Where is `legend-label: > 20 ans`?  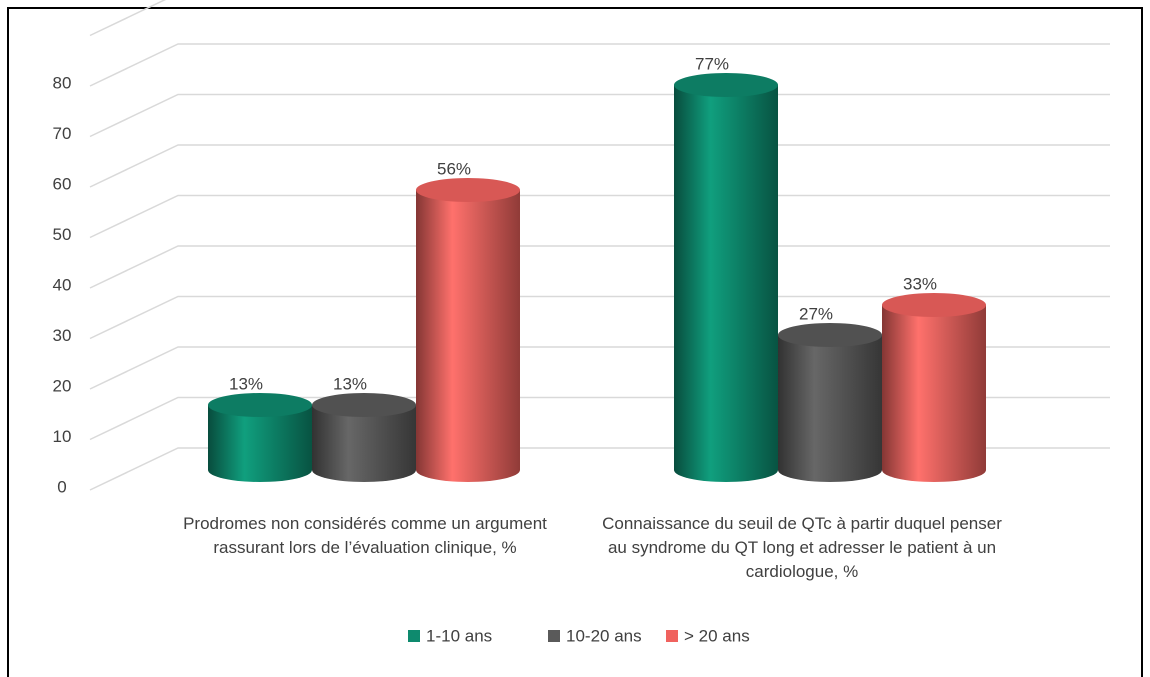 legend-label: > 20 ans is located at coordinates (717, 635).